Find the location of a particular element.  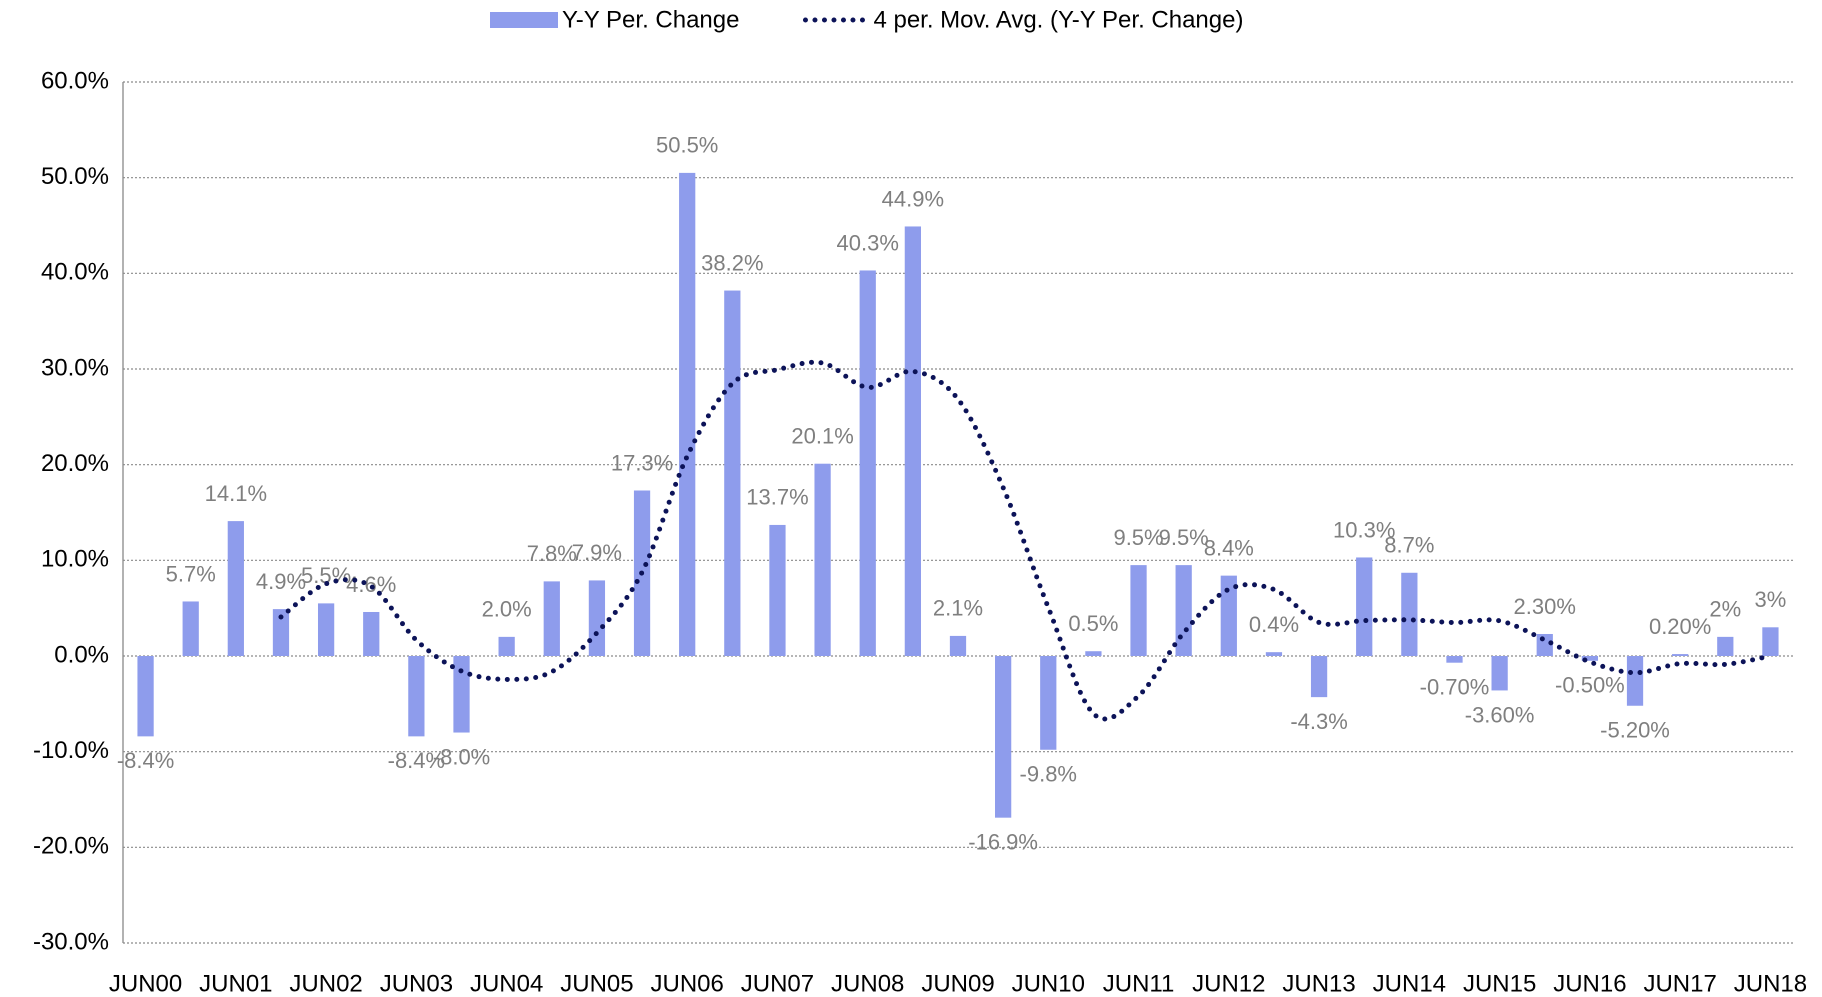

y-tick-label: -10.0% is located at coordinates (71, 750).